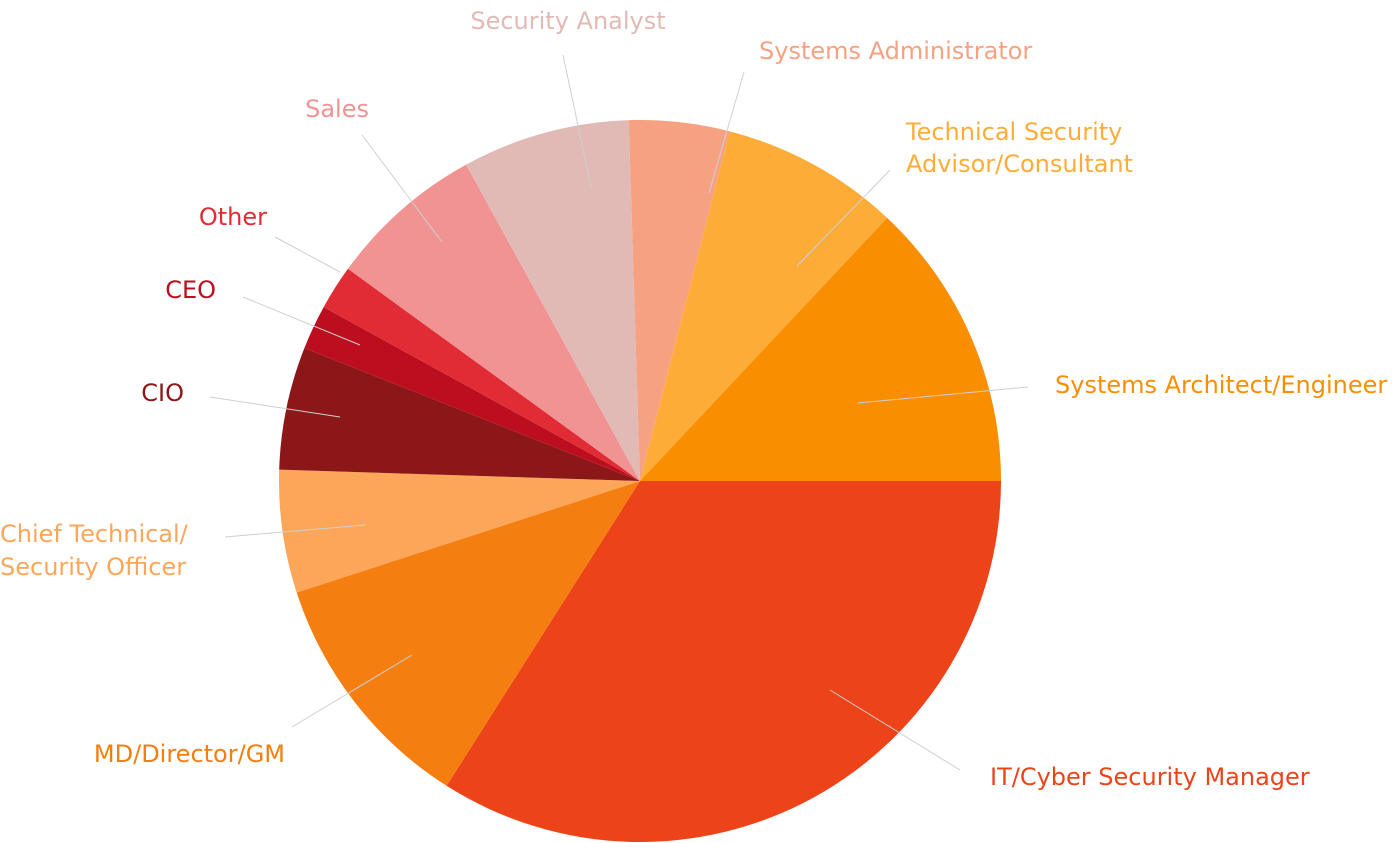  I want to click on slice-label-line: Sales, so click(337, 109).